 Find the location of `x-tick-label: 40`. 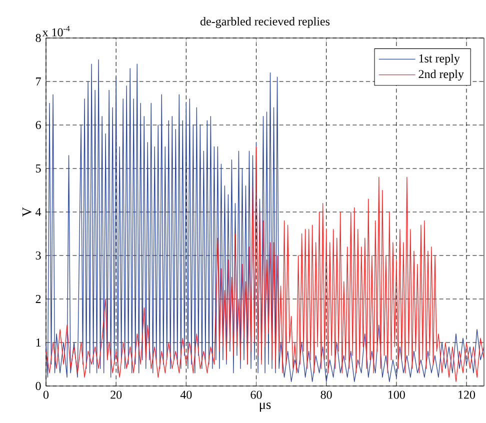

x-tick-label: 40 is located at coordinates (186, 394).